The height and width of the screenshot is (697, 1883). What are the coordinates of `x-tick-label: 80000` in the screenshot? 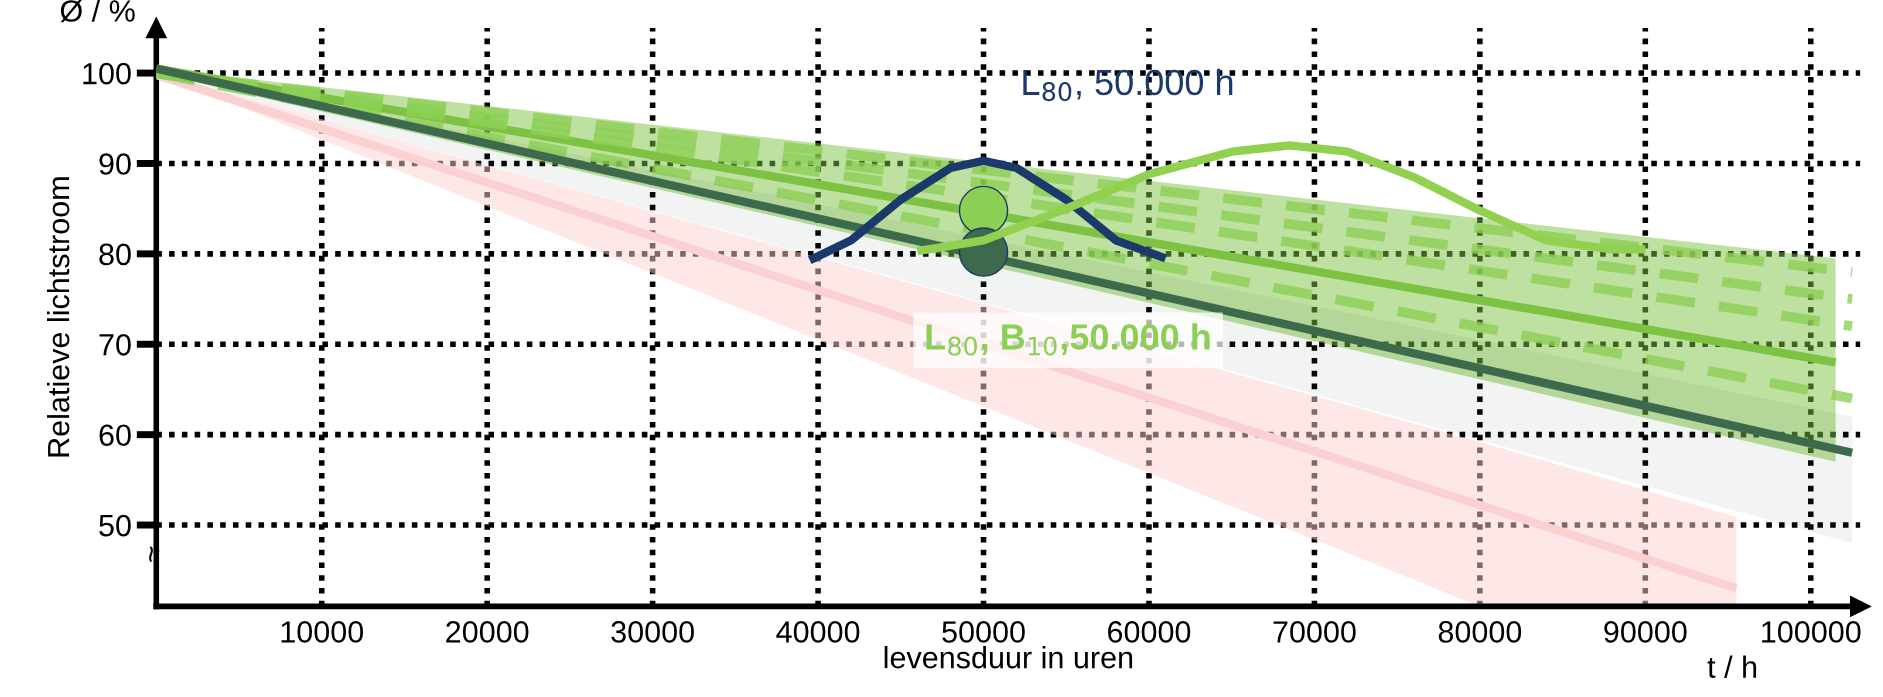 It's located at (1480, 632).